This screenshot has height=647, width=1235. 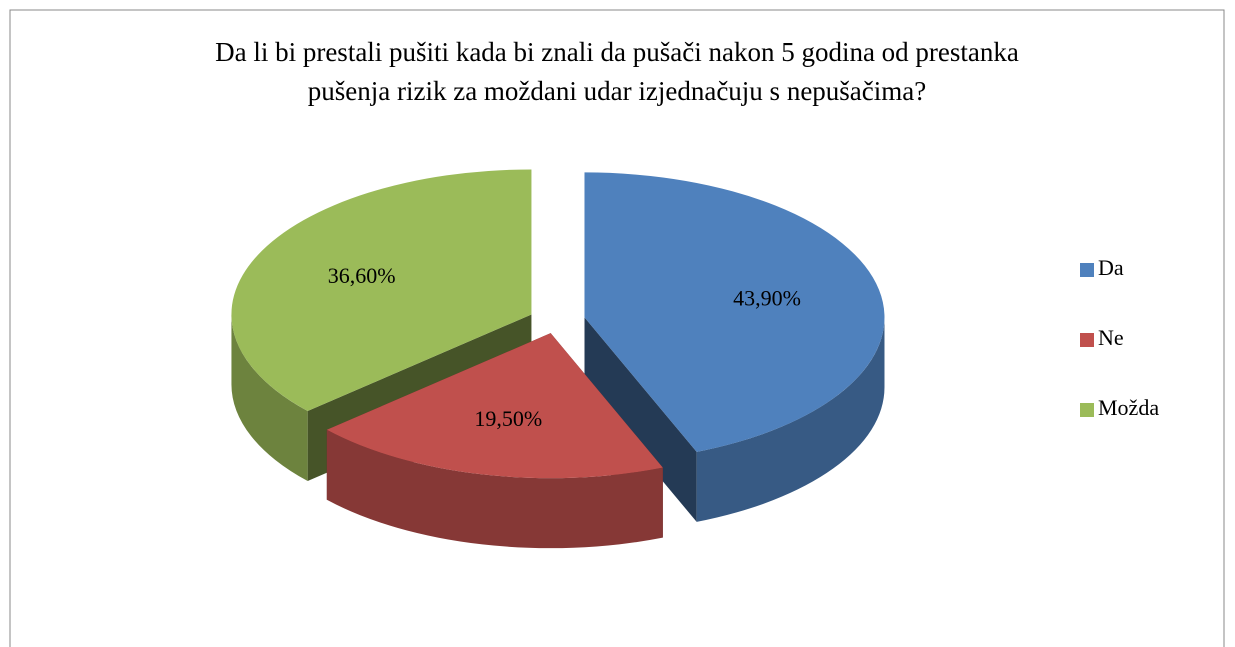 What do you see at coordinates (362, 275) in the screenshot?
I see `data-label: 36,60%` at bounding box center [362, 275].